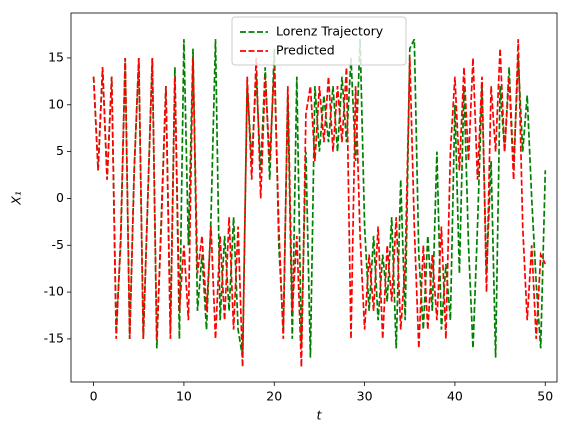 The image size is (580, 436). What do you see at coordinates (16, 198) in the screenshot?
I see `y-axis-label: X₁` at bounding box center [16, 198].